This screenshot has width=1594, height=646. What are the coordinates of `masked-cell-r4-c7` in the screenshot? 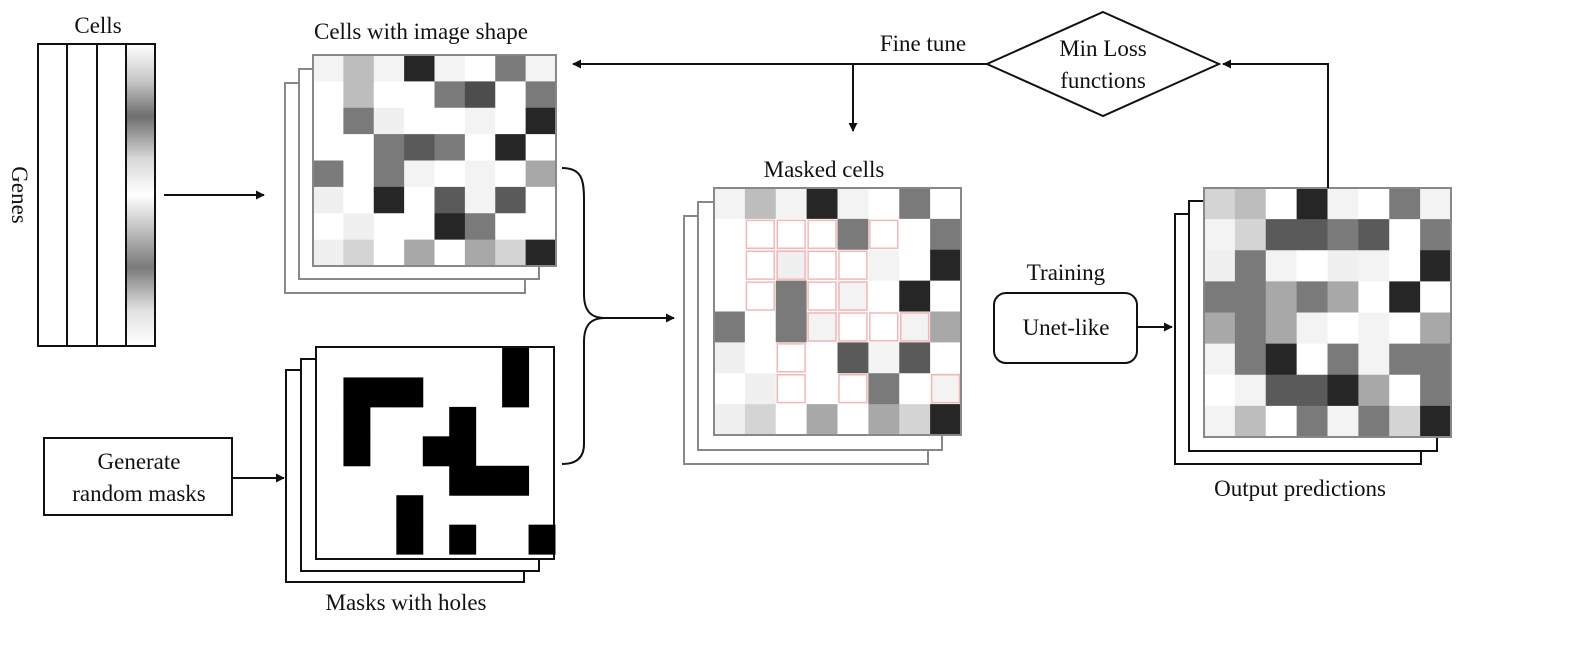 It's located at (946, 327).